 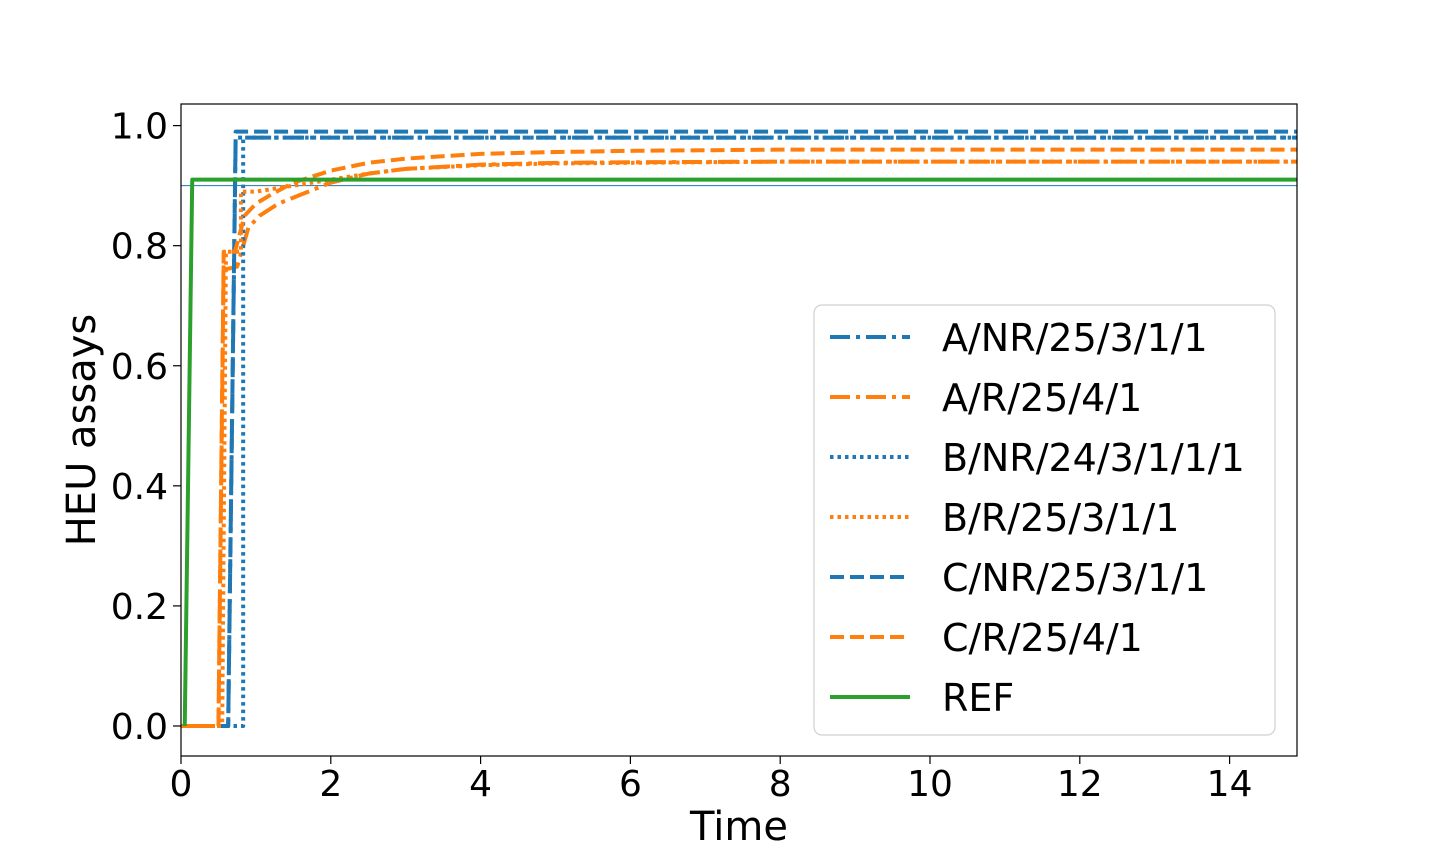 I want to click on y-tick-label: 1.0, so click(x=139, y=127).